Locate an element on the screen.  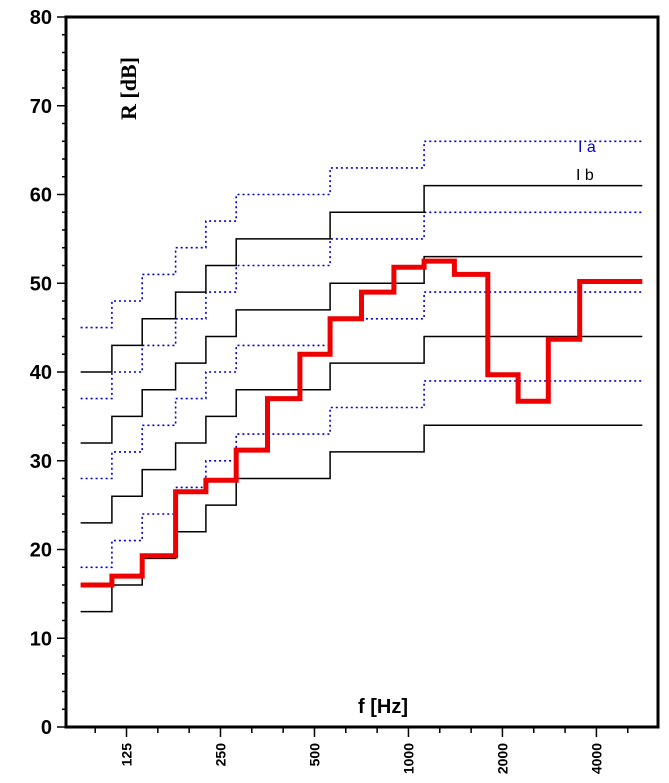
y-axis-title: R [dB] is located at coordinates (128, 88).